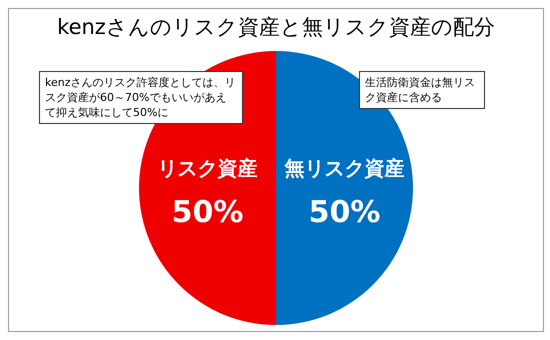 The width and height of the screenshot is (550, 340). What do you see at coordinates (208, 168) in the screenshot?
I see `slice-label: リスク資産` at bounding box center [208, 168].